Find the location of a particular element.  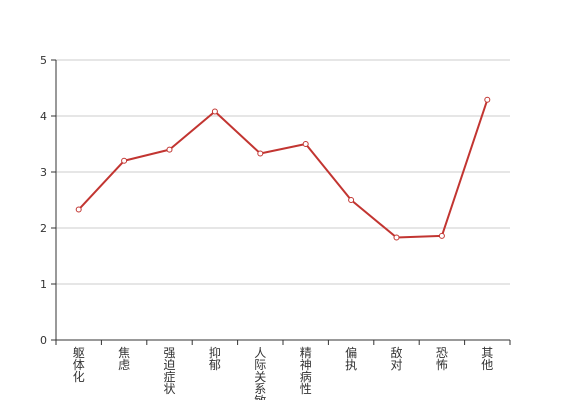

x-tick-label: 抑郁 is located at coordinates (215, 358).